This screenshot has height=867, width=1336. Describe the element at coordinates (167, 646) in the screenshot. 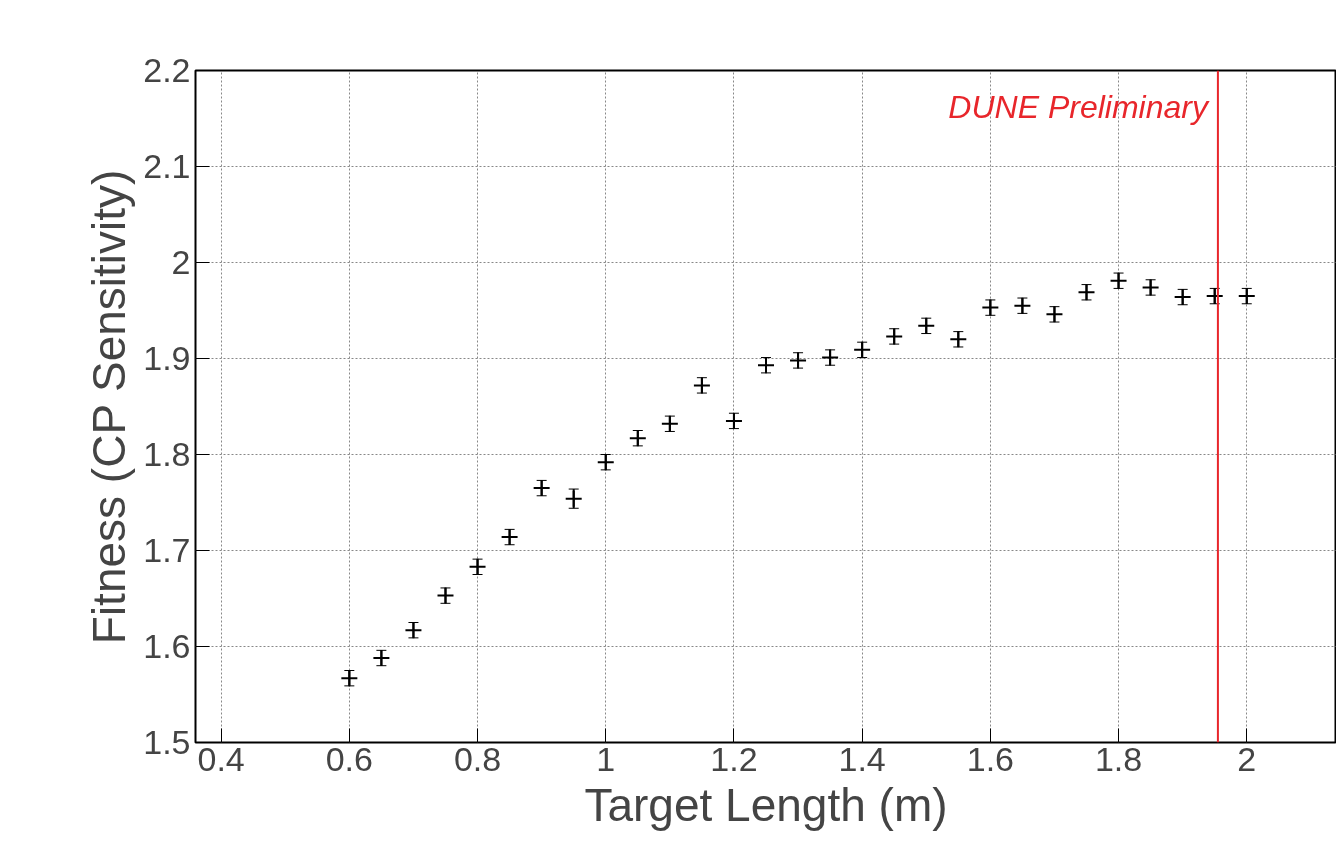

I see `y-tick-label: 1.6` at that location.